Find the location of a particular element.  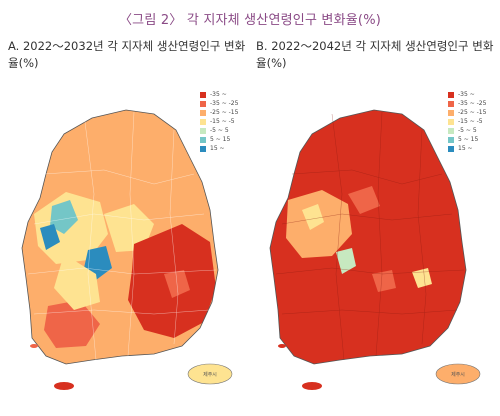

map-a-jeonnam-area is located at coordinates (72, 324).